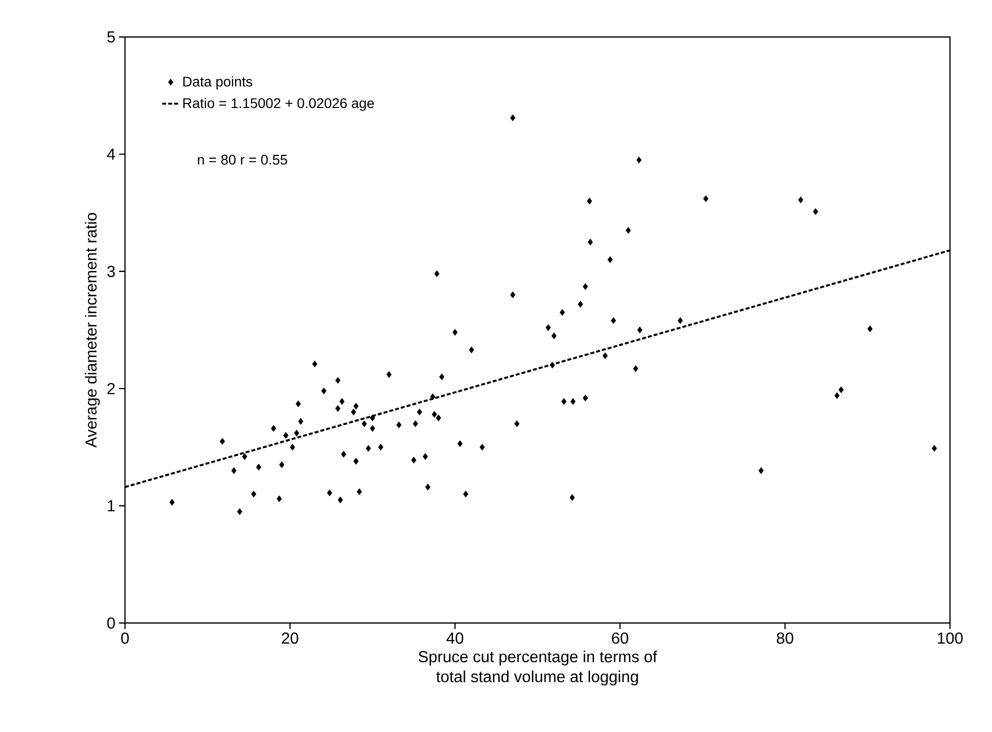 The image size is (992, 732). Describe the element at coordinates (111, 623) in the screenshot. I see `y-tick-label: 0` at that location.